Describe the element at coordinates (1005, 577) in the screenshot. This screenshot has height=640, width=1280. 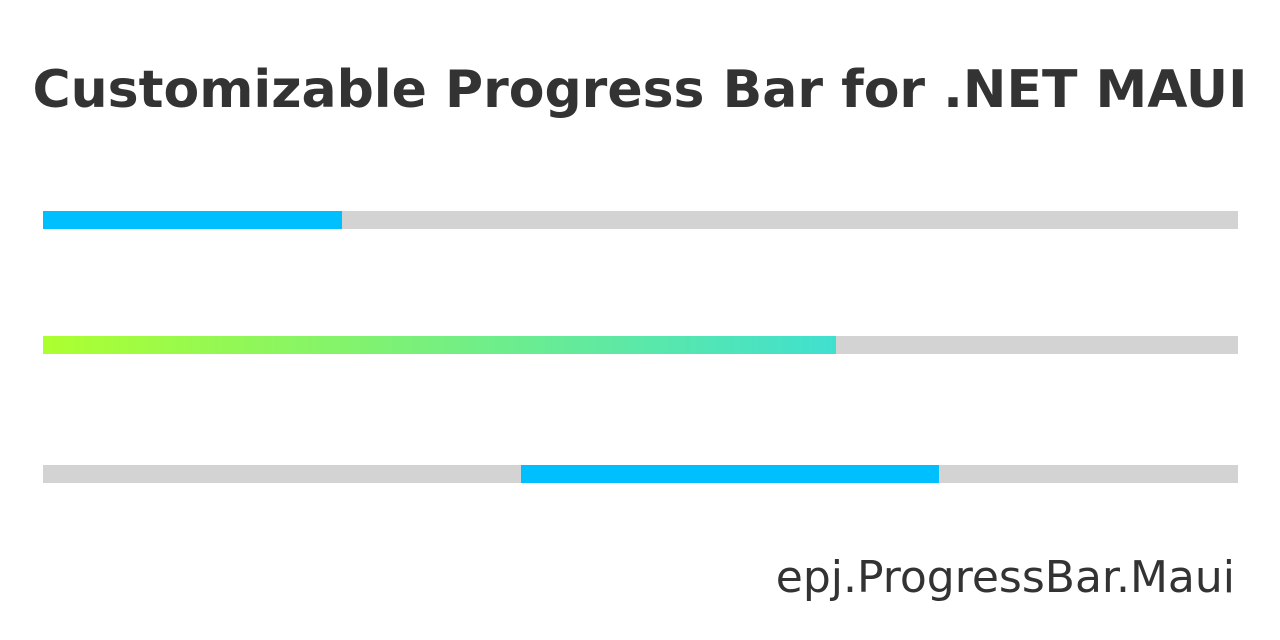
I see `package-name: epj.ProgressBar.Maui` at that location.